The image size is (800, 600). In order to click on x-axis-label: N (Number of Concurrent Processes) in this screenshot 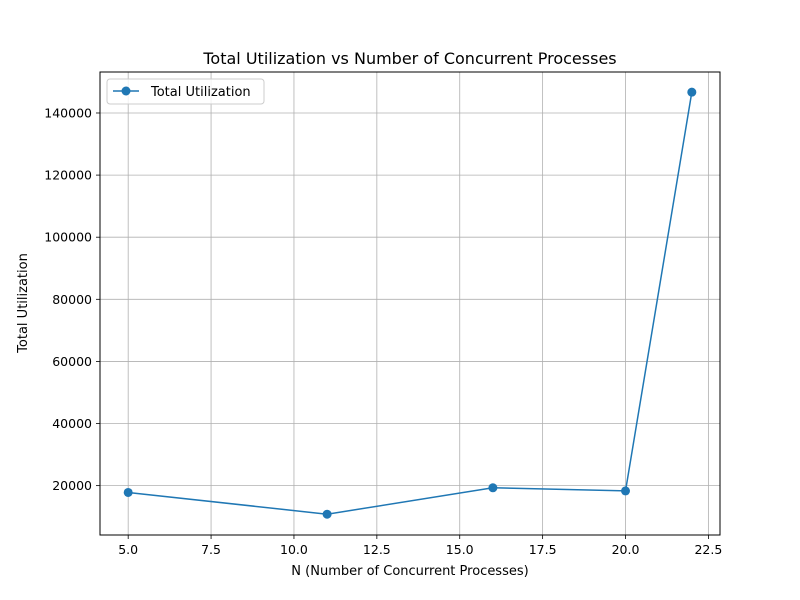, I will do `click(409, 571)`.